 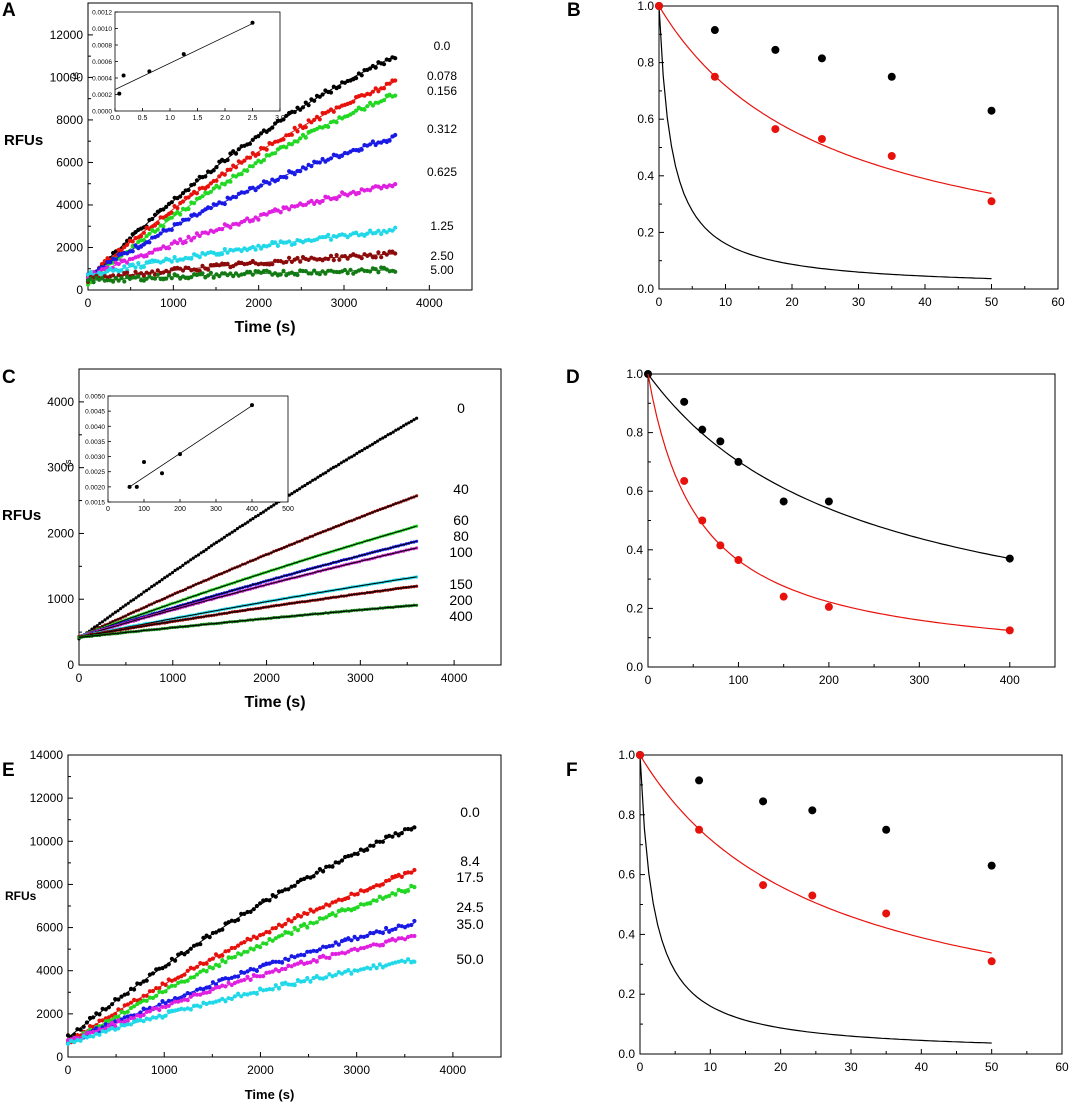 I want to click on panel-D-xtick-label: 400, so click(x=1010, y=680).